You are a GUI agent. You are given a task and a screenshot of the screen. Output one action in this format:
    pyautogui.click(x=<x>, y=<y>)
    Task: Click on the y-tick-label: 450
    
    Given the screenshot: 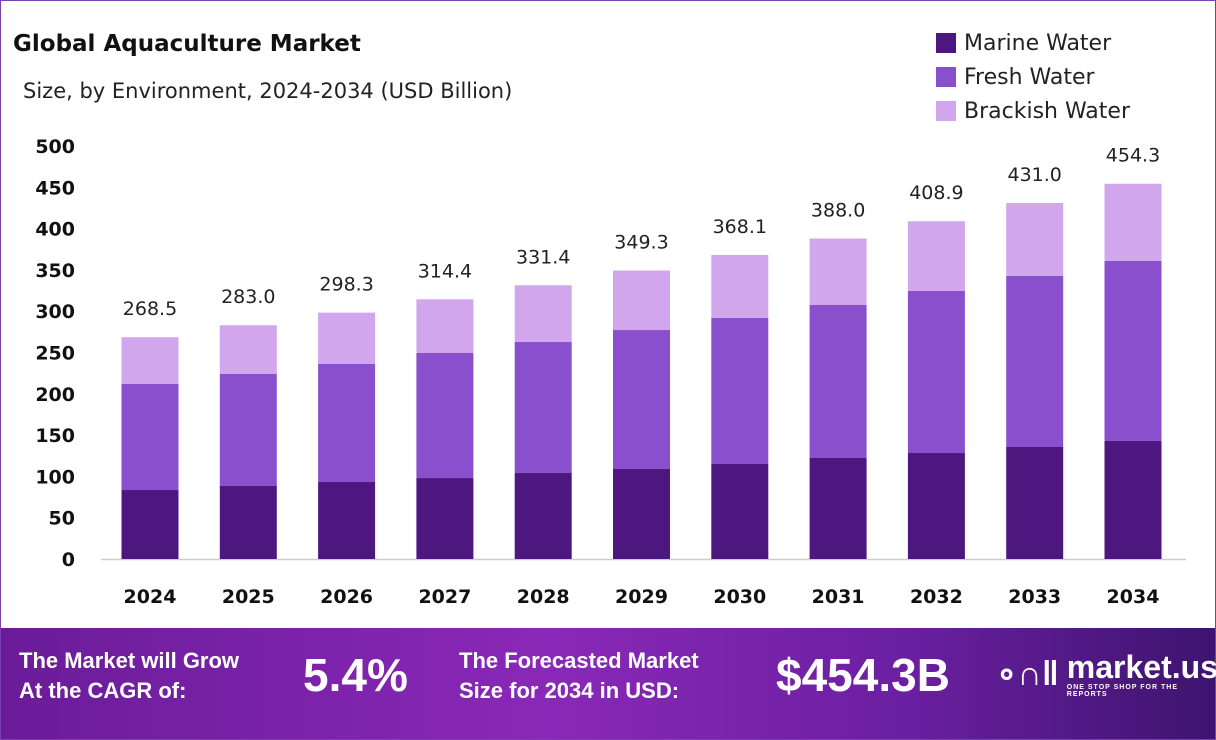 What is the action you would take?
    pyautogui.click(x=55, y=188)
    